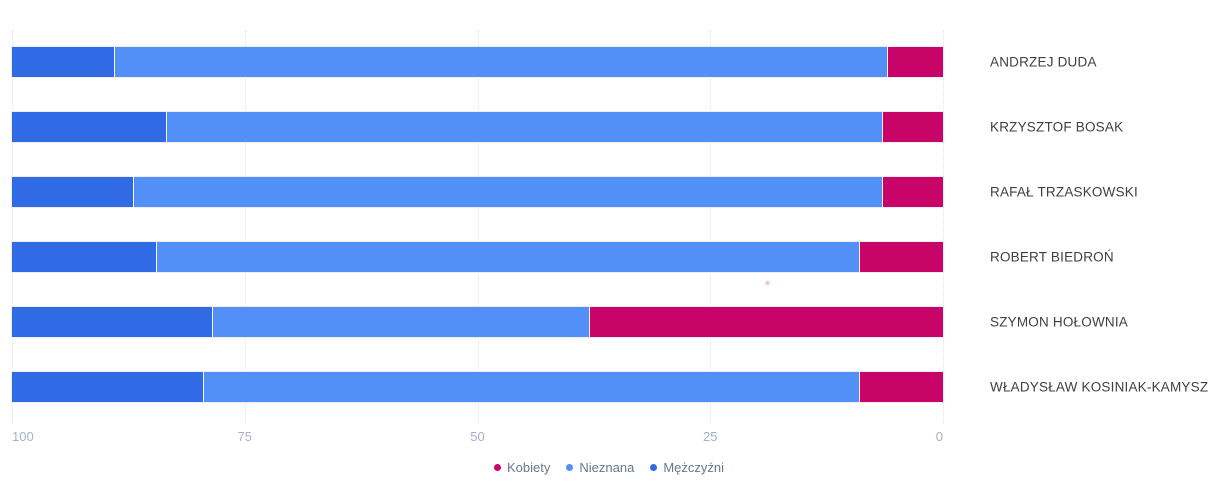 This screenshot has height=495, width=1218. I want to click on x-tick-label: 75, so click(244, 436).